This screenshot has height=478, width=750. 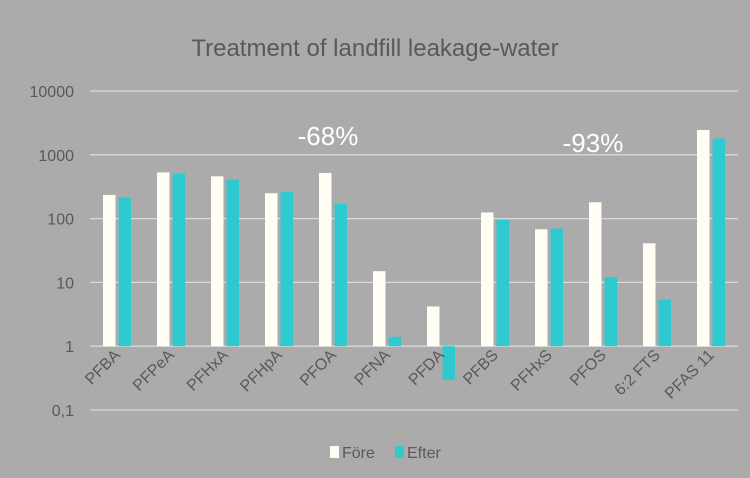 What do you see at coordinates (217, 261) in the screenshot?
I see `bar-fore-pfhxa` at bounding box center [217, 261].